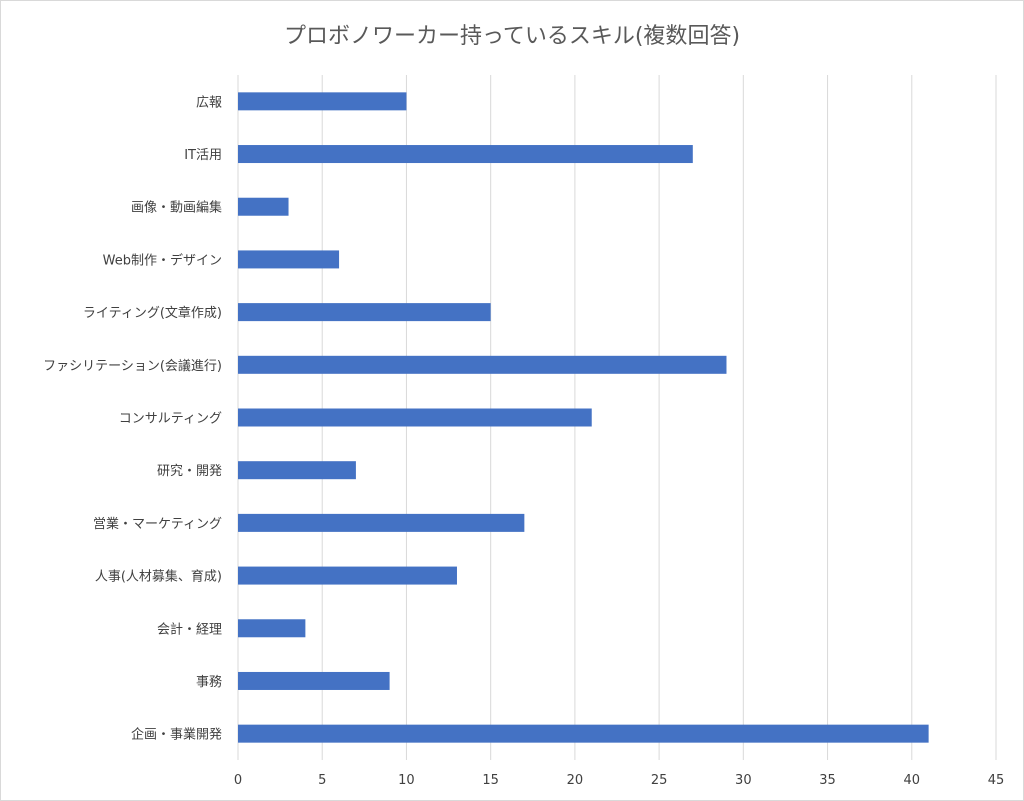 The height and width of the screenshot is (801, 1024). What do you see at coordinates (209, 102) in the screenshot?
I see `category-label: 広報` at bounding box center [209, 102].